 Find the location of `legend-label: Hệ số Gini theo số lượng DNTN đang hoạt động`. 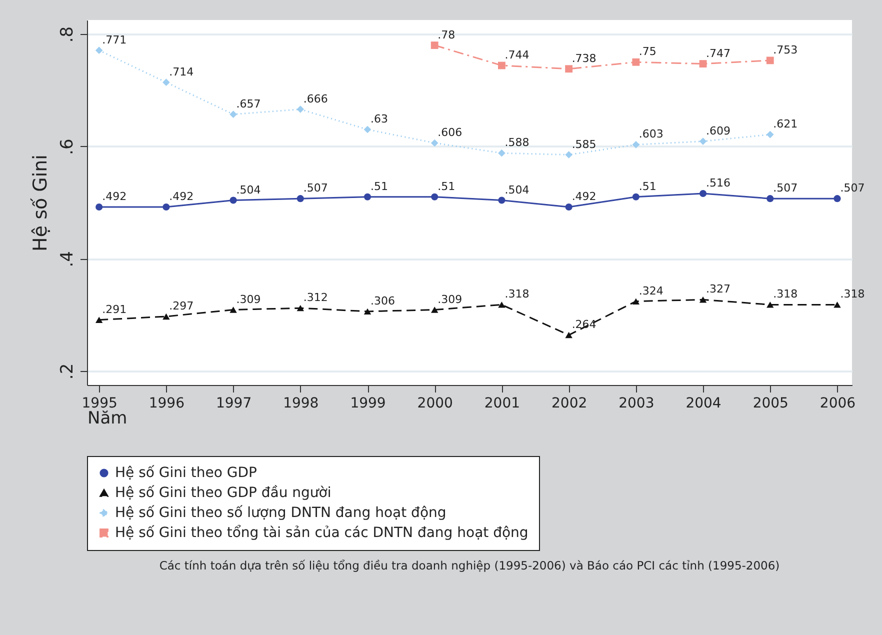

legend-label: Hệ số Gini theo số lượng DNTN đang hoạt động is located at coordinates (280, 513).